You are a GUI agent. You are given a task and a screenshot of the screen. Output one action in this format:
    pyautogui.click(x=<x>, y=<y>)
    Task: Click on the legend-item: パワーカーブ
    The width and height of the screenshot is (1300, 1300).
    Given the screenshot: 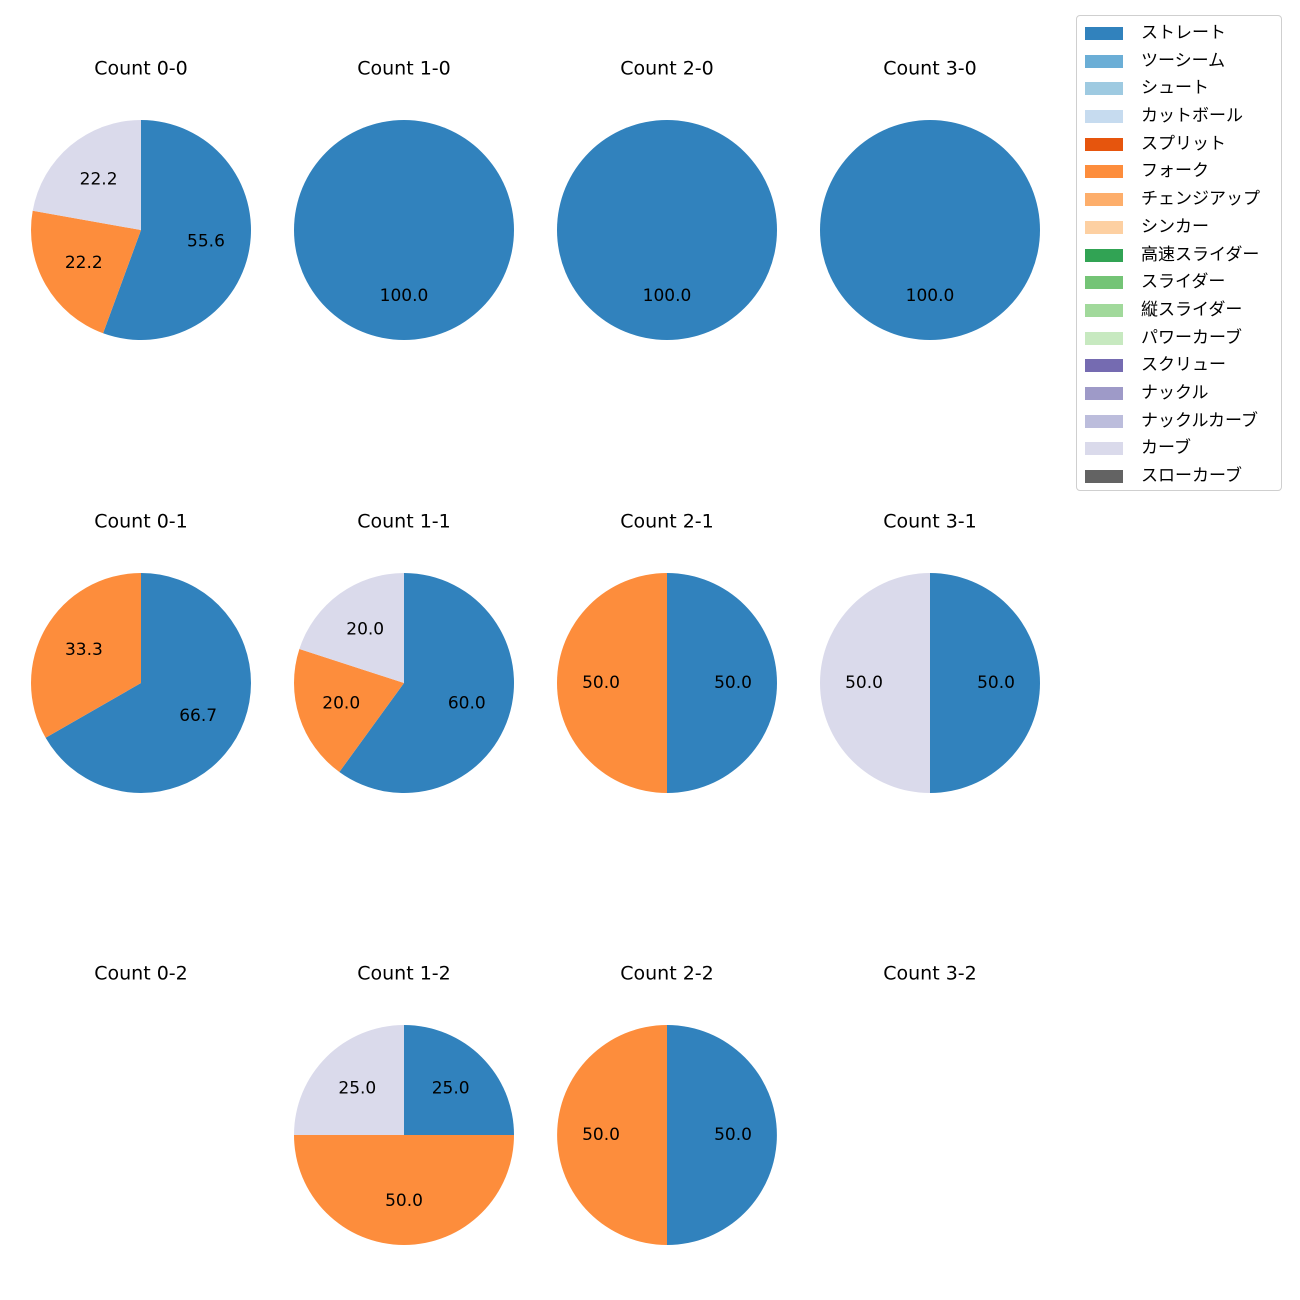 What is the action you would take?
    pyautogui.click(x=1179, y=339)
    